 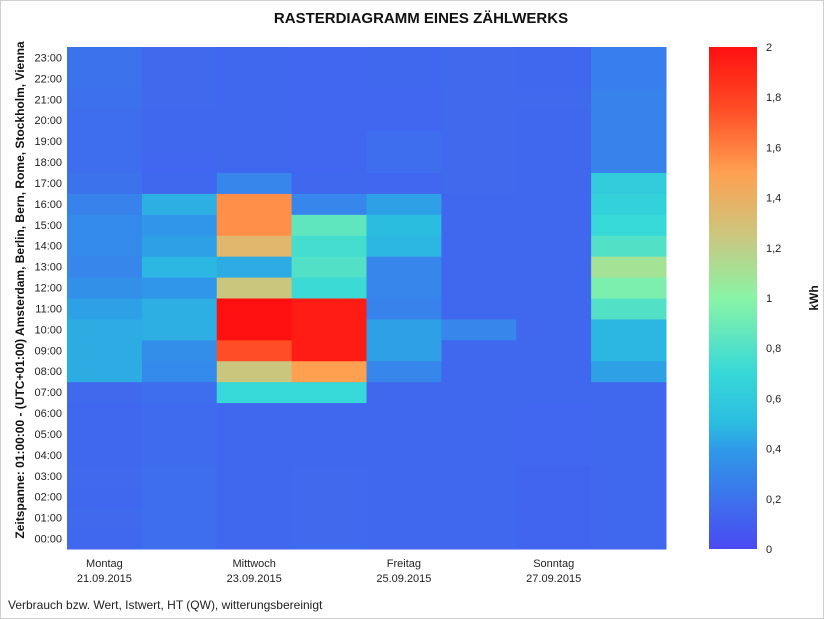 I want to click on x-tick-label-date: 25.09.2015, so click(x=403, y=579).